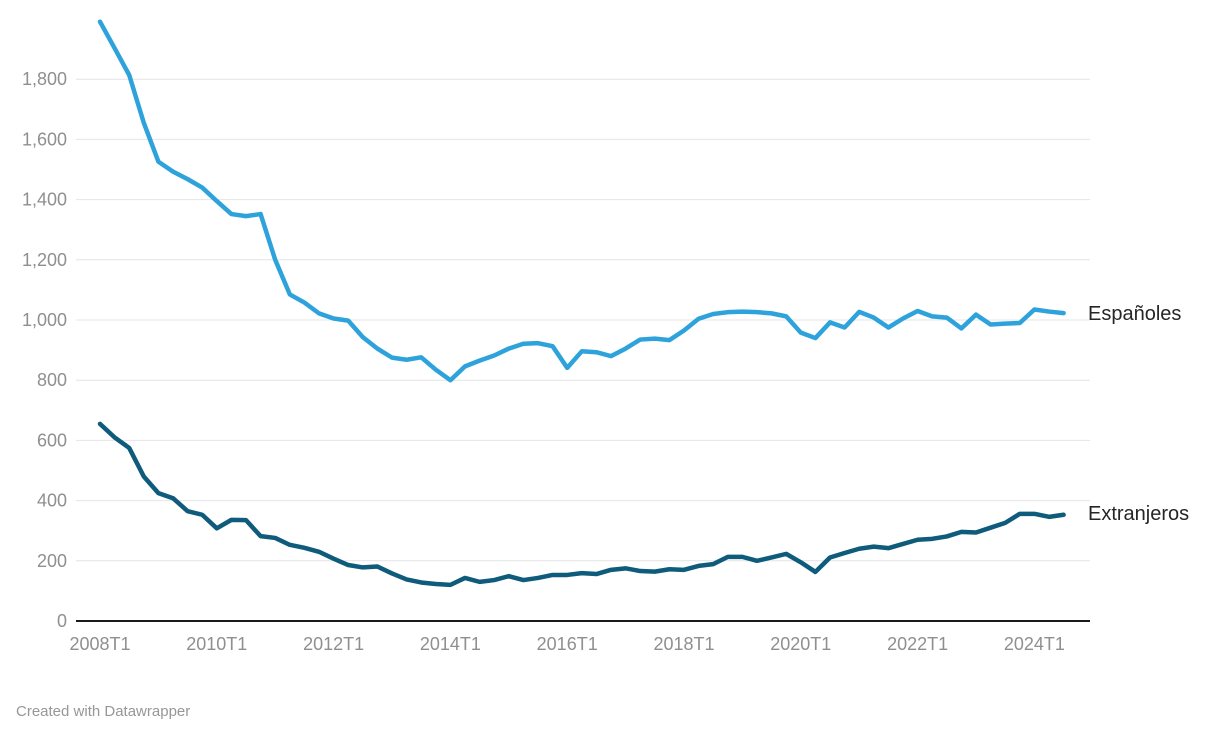 This screenshot has width=1220, height=738. Describe the element at coordinates (52, 380) in the screenshot. I see `y-axis-tick-label: 800` at that location.